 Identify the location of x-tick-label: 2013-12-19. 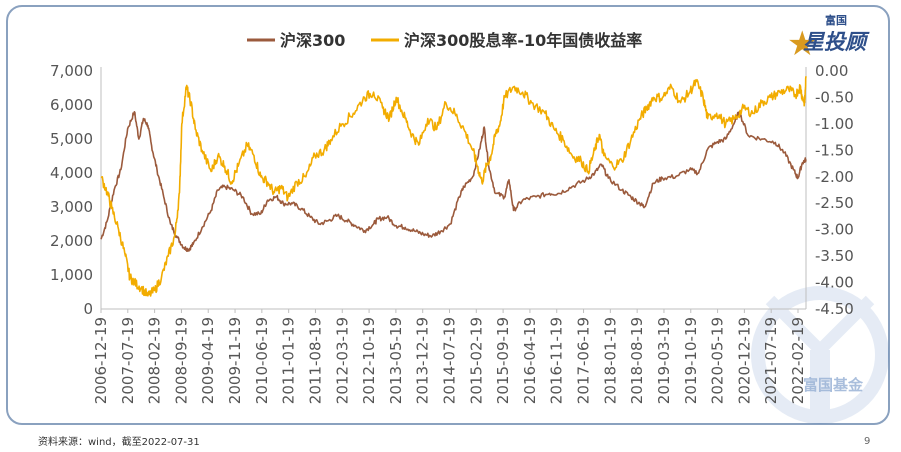
(423, 360).